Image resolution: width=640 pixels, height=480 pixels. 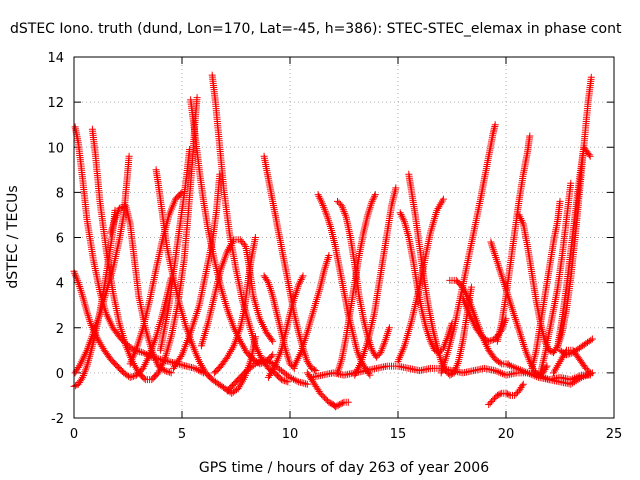 I want to click on y-tick-label: 10, so click(x=55, y=148).